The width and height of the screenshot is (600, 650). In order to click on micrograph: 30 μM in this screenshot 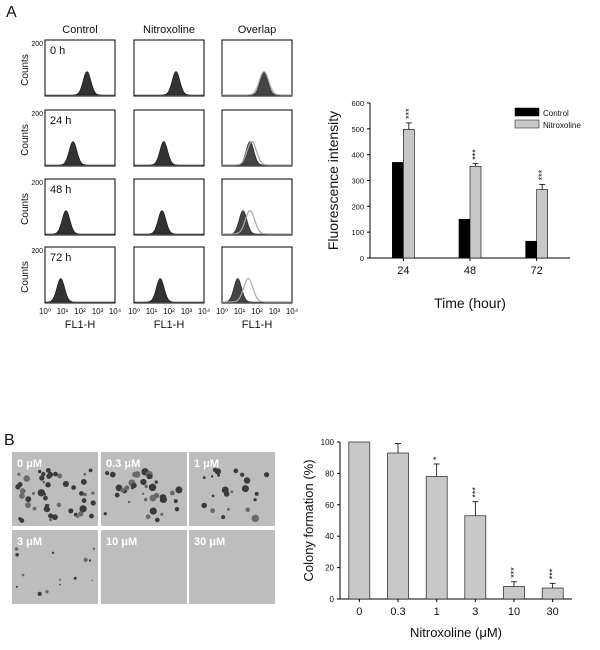, I will do `click(232, 567)`.